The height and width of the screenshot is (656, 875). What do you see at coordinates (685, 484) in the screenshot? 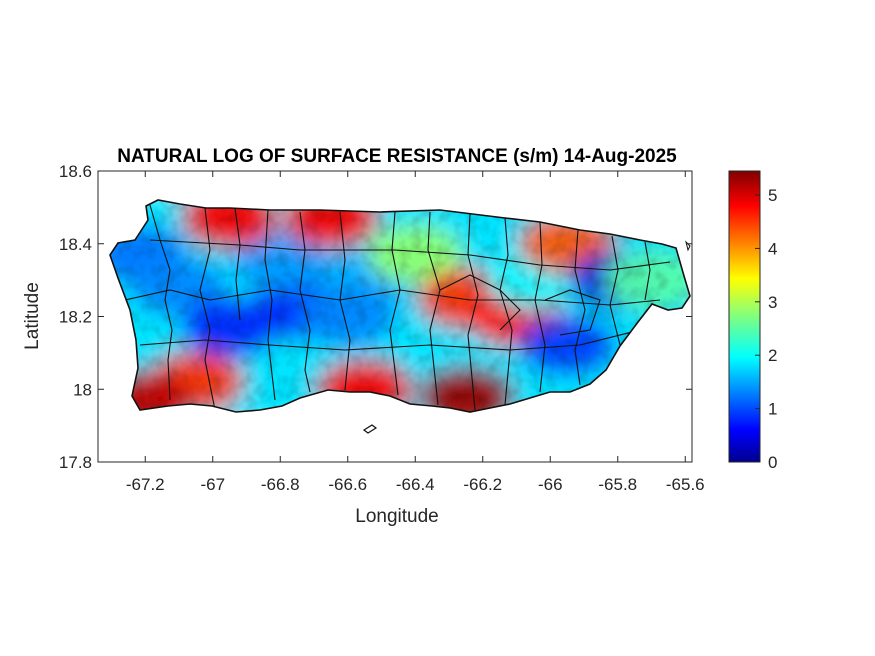
I see `x-tick-label: -65.6` at bounding box center [685, 484].